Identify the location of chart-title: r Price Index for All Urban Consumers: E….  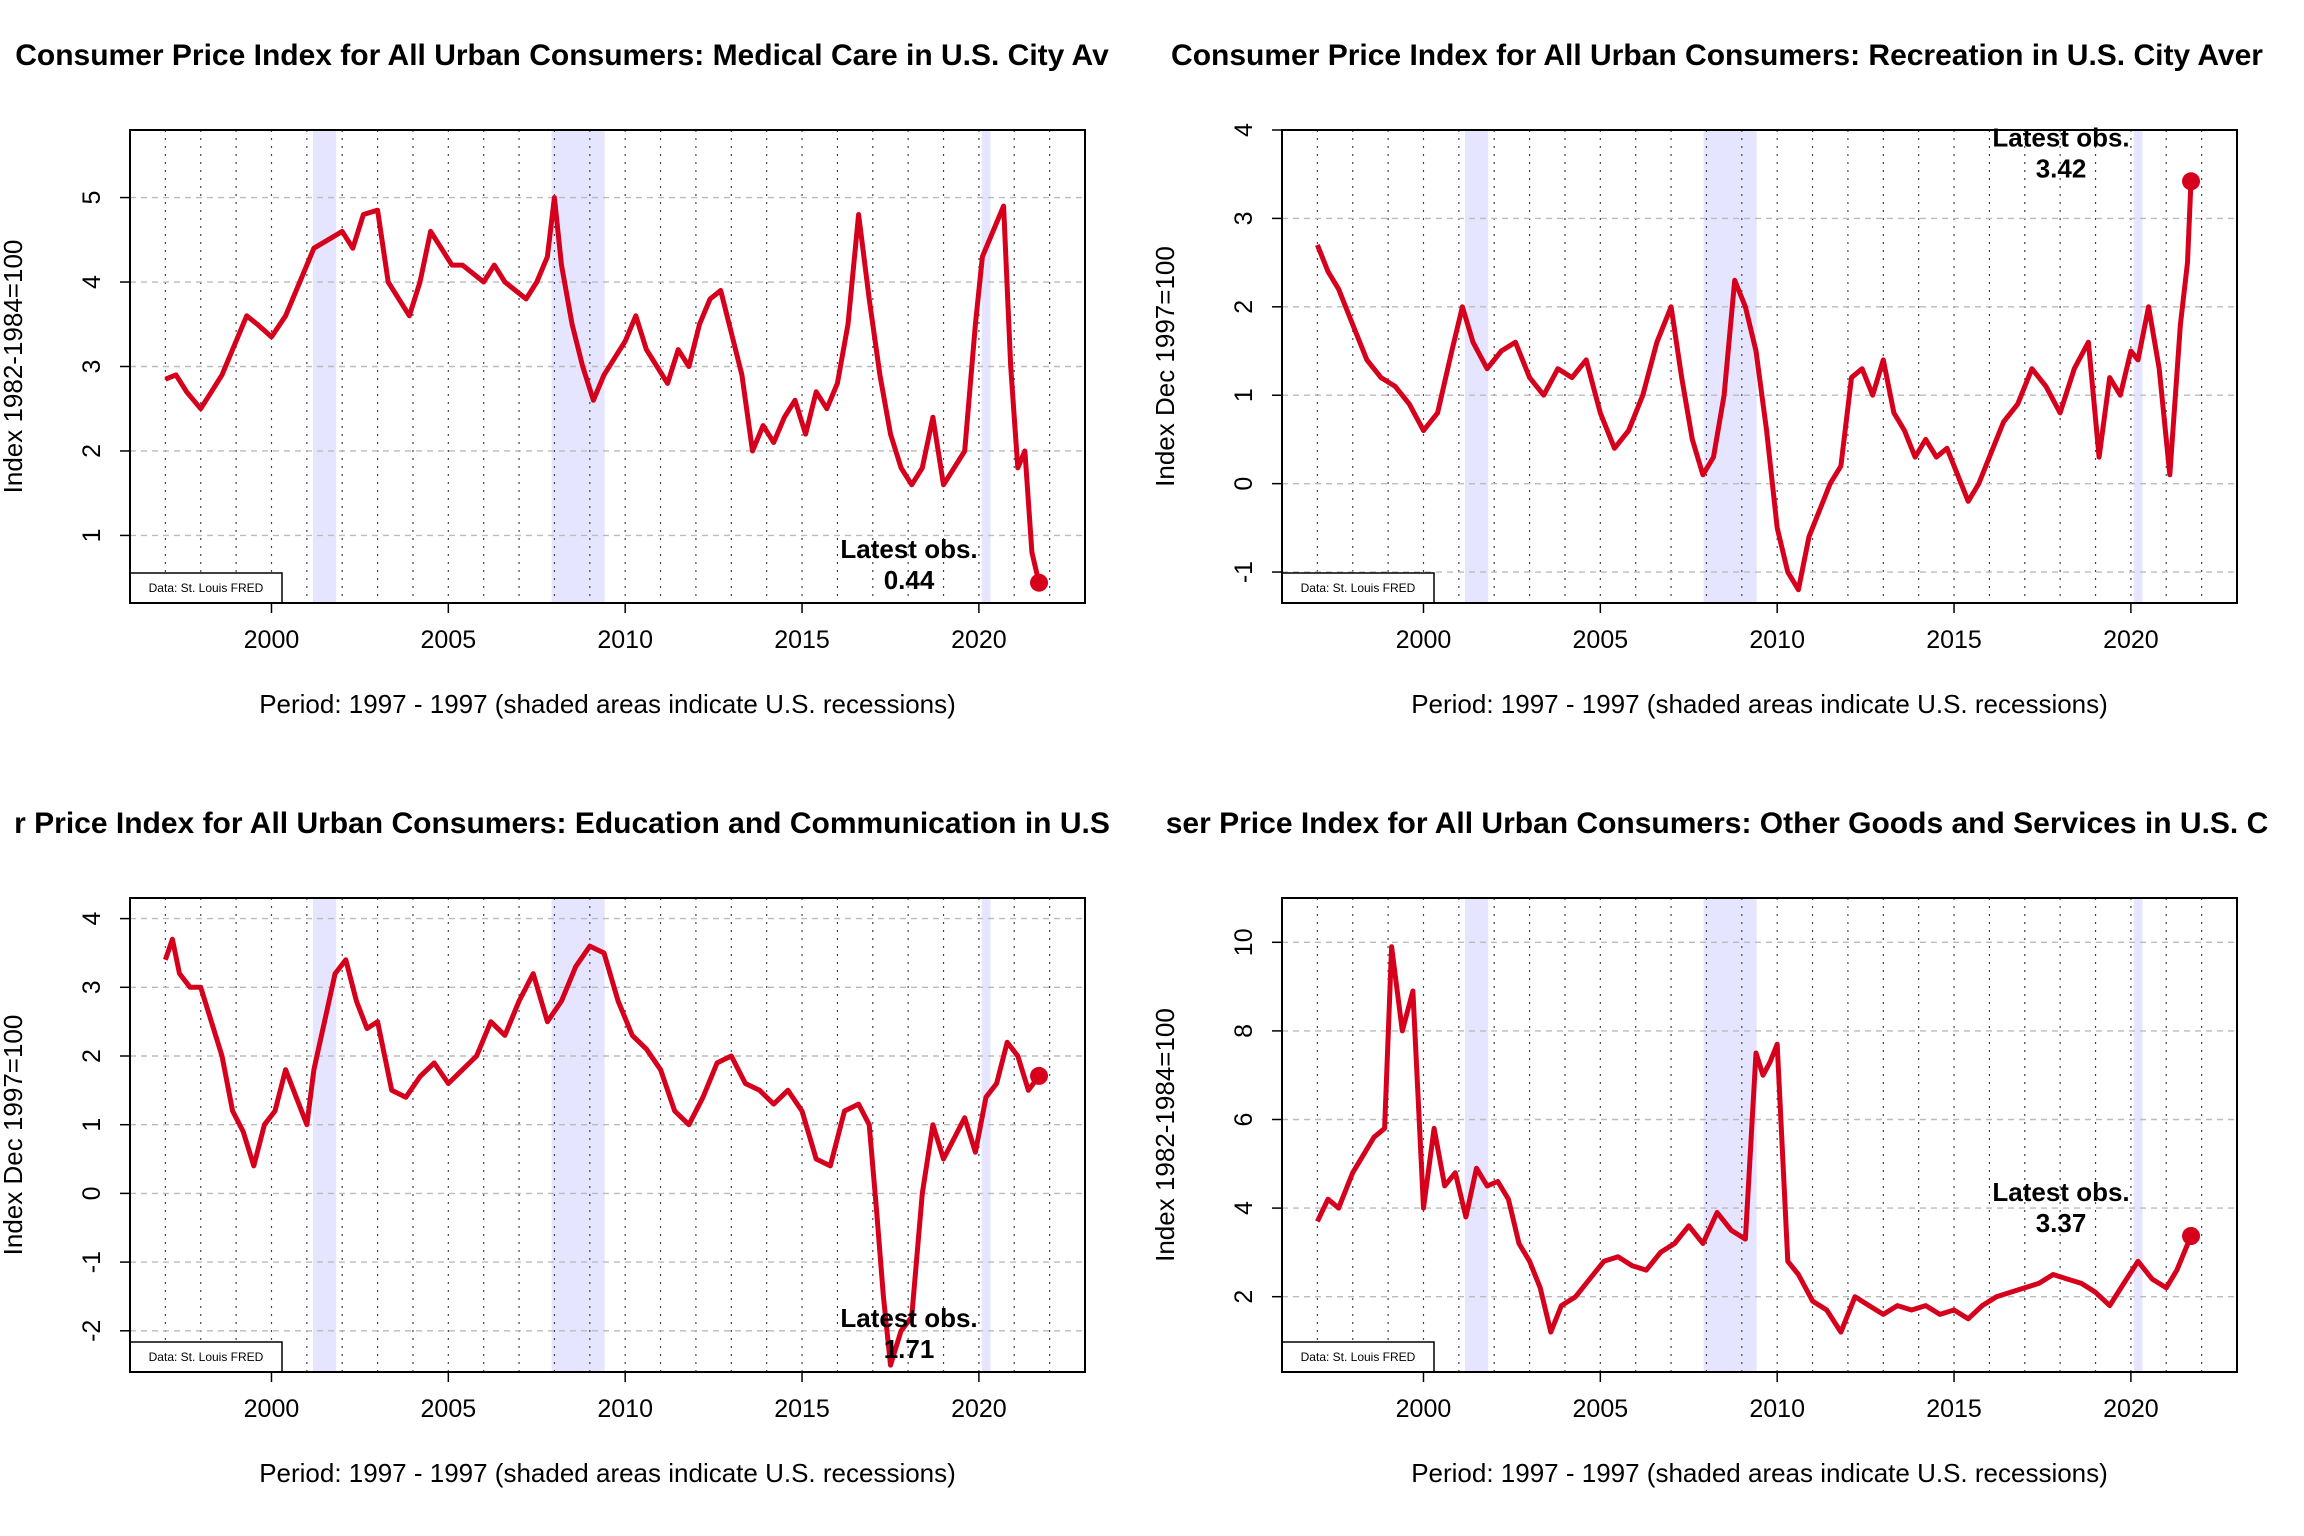
(562, 823).